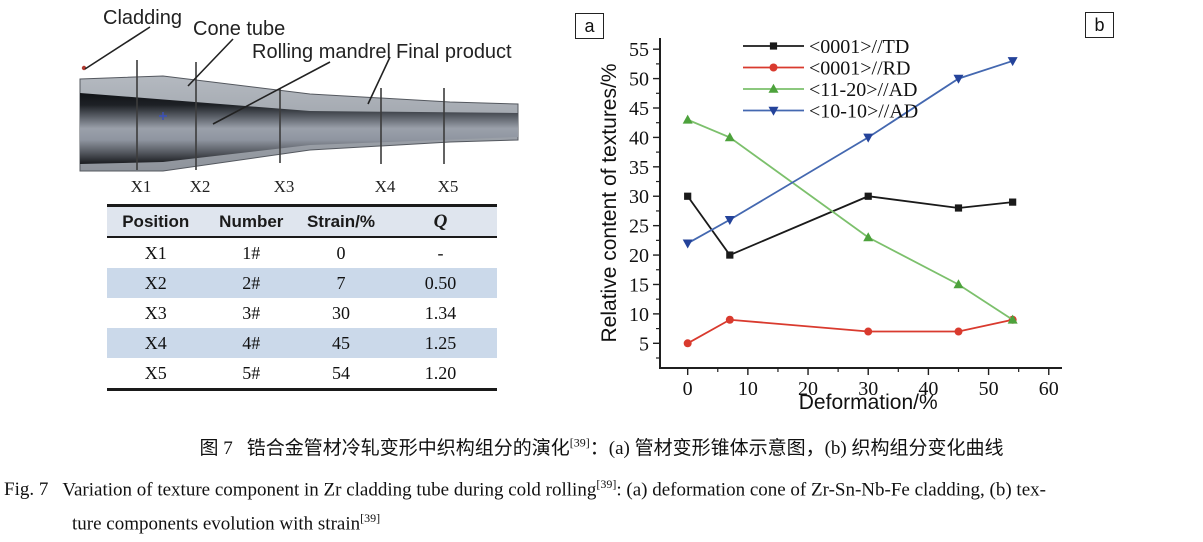 Image resolution: width=1203 pixels, height=542 pixels. I want to click on caption-en-ref: [39], so click(606, 484).